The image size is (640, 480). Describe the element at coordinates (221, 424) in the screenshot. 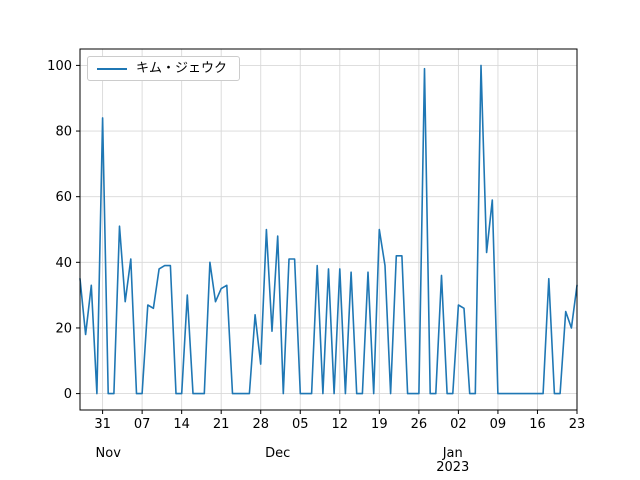

I see `svg-text: 21` at that location.